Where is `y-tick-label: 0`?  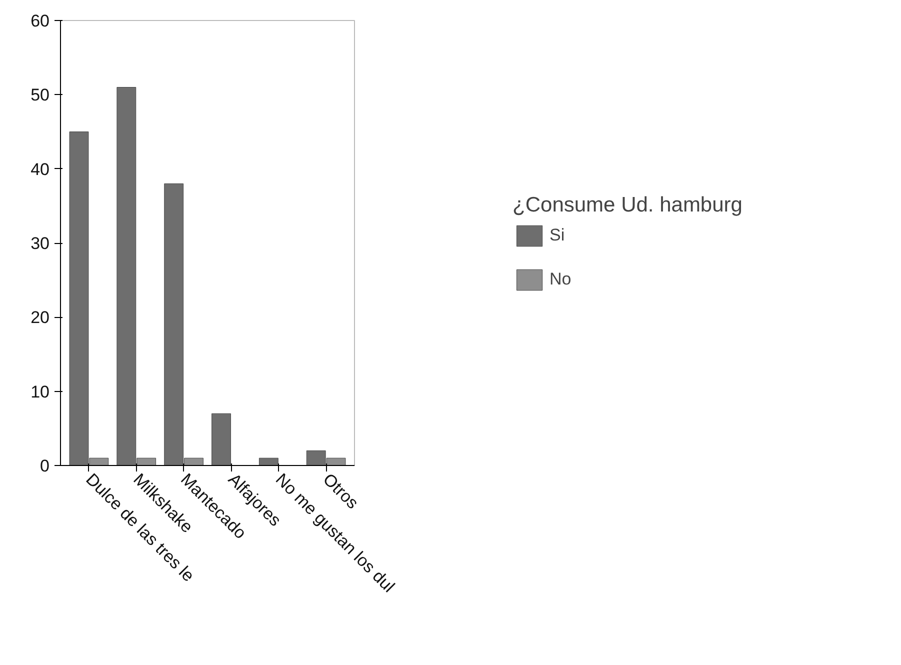
y-tick-label: 0 is located at coordinates (45, 466).